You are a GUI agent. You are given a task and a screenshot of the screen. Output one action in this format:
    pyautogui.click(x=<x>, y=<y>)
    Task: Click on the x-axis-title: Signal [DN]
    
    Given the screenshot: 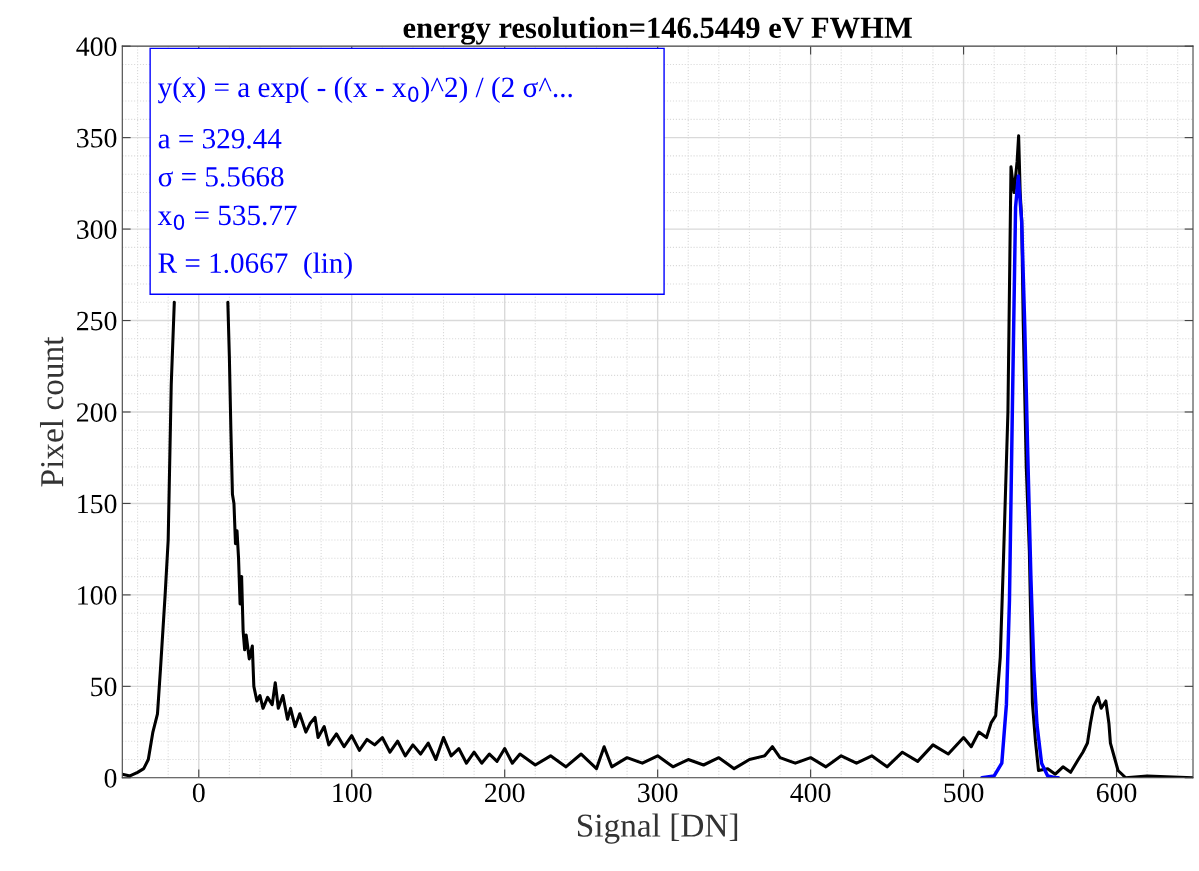 What is the action you would take?
    pyautogui.click(x=657, y=828)
    